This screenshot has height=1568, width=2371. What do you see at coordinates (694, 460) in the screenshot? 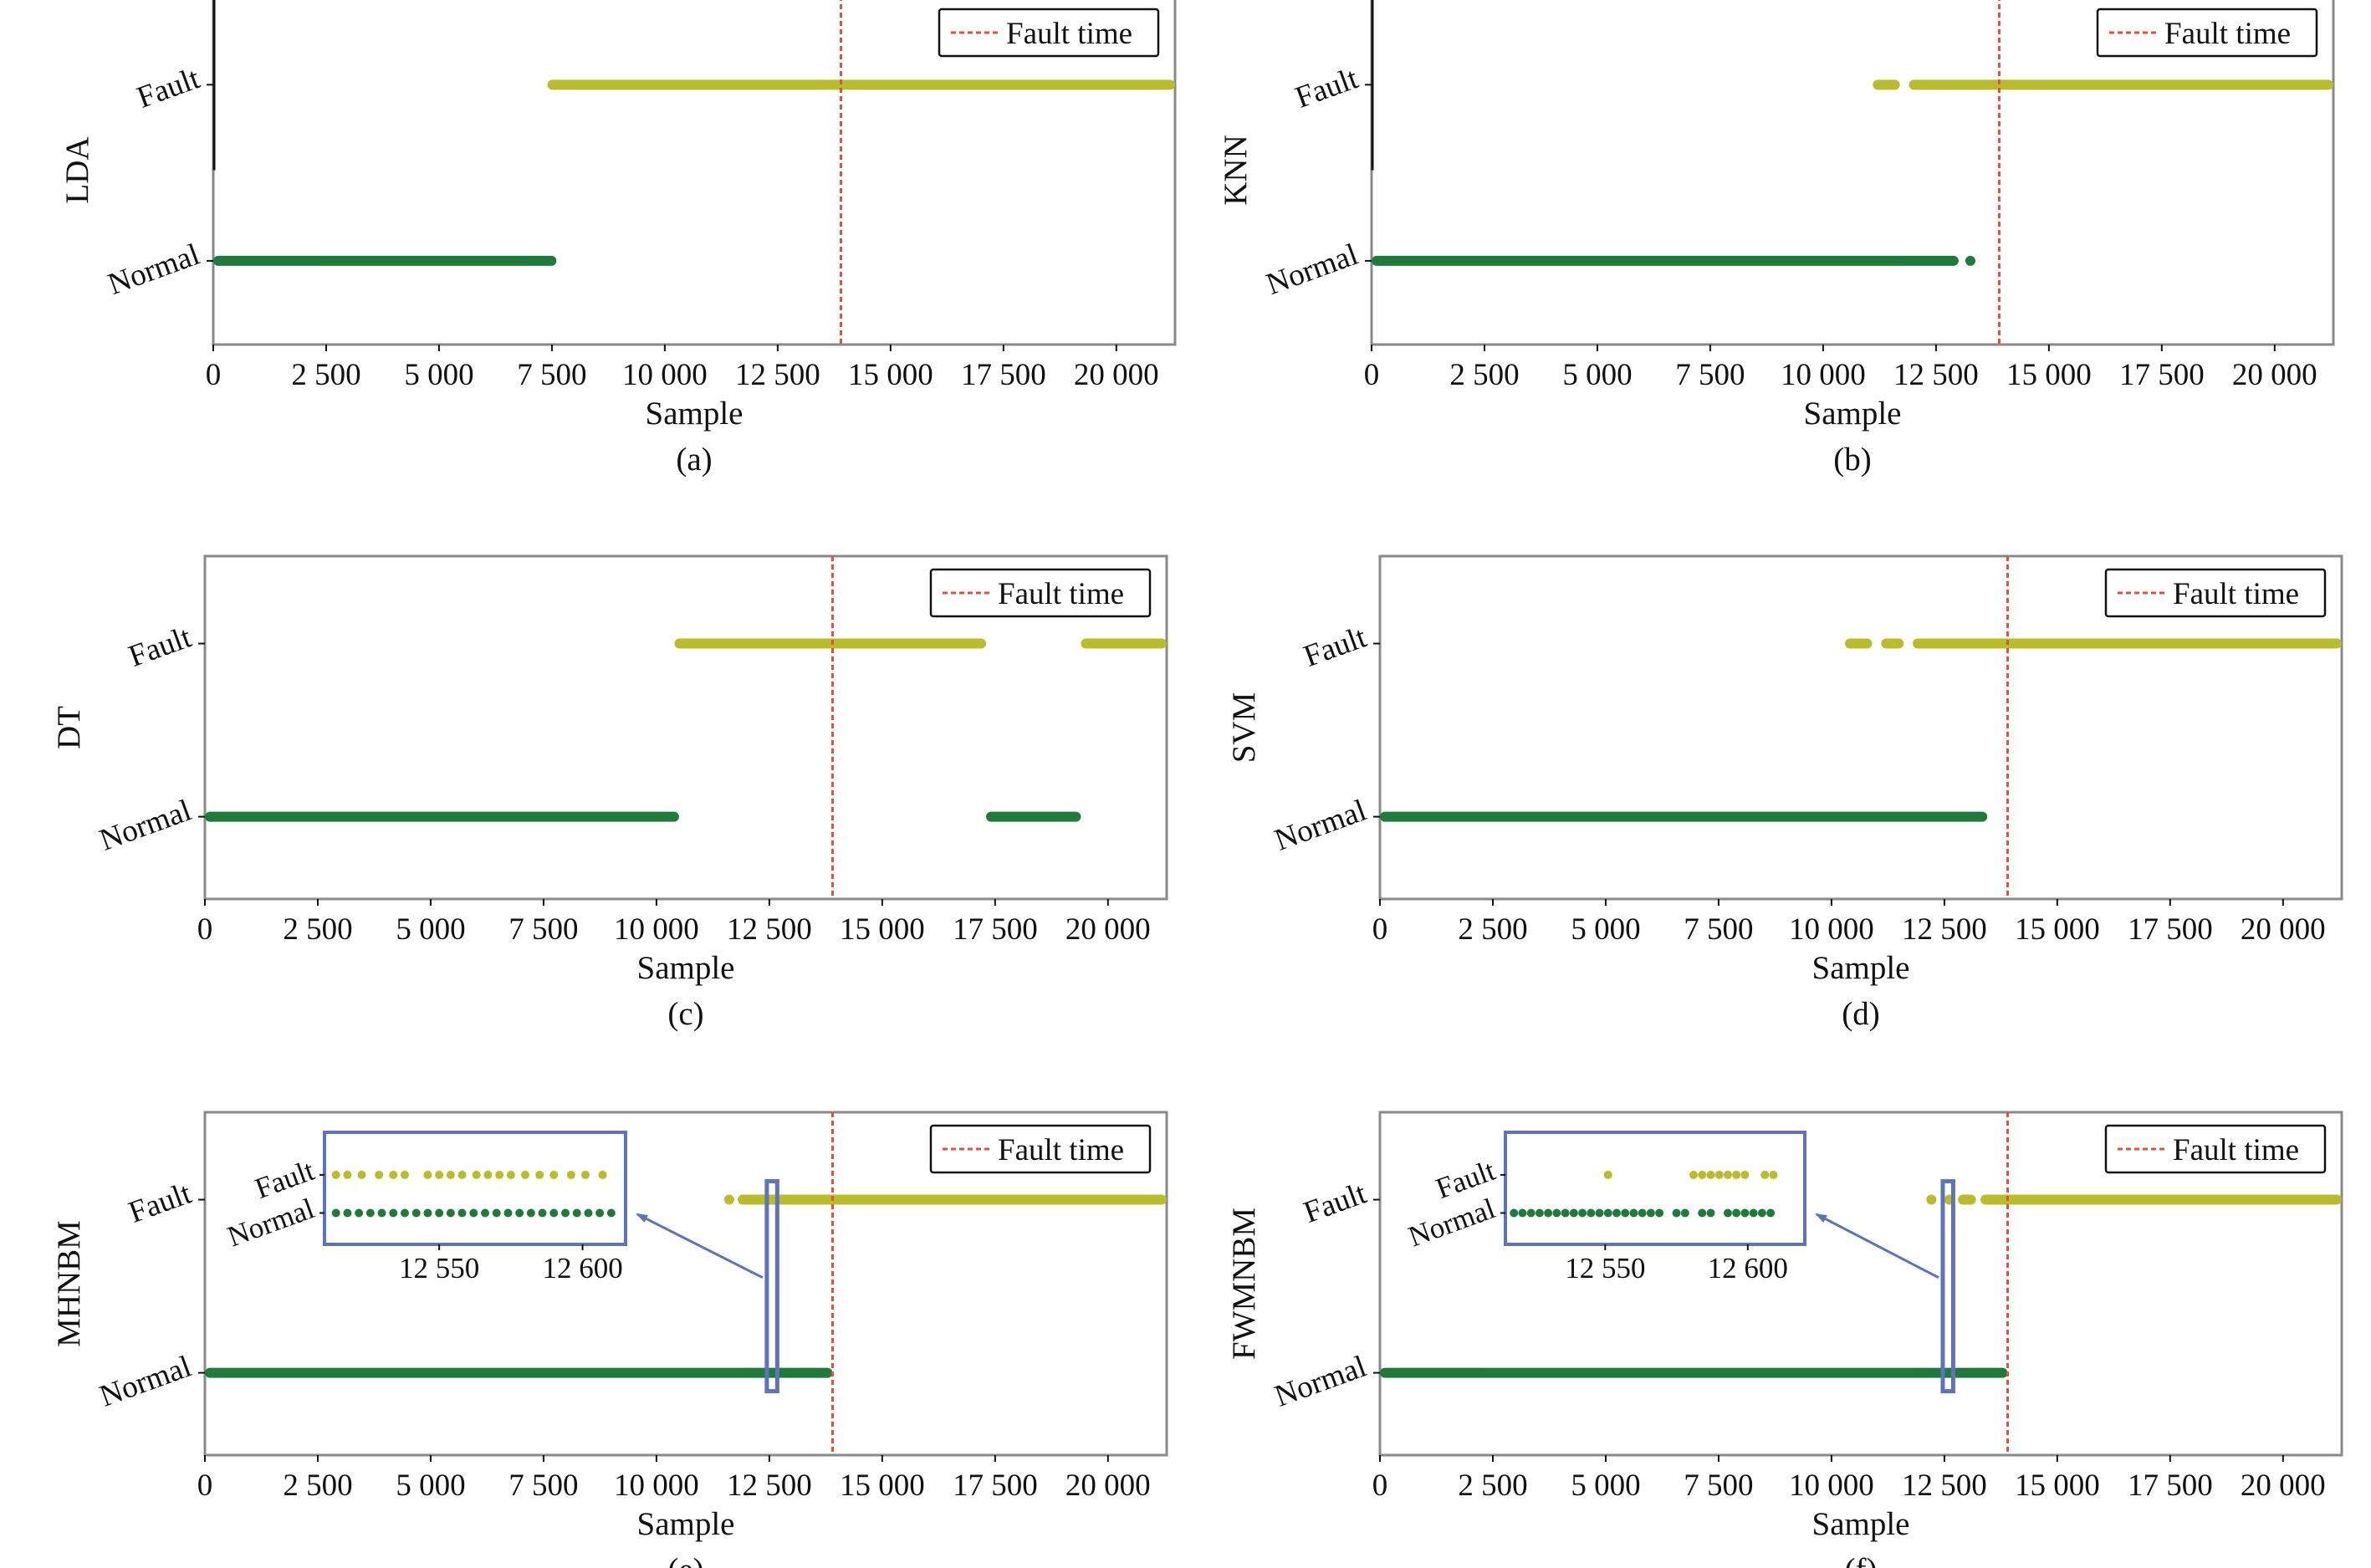
I see `panel-label: (a)` at bounding box center [694, 460].